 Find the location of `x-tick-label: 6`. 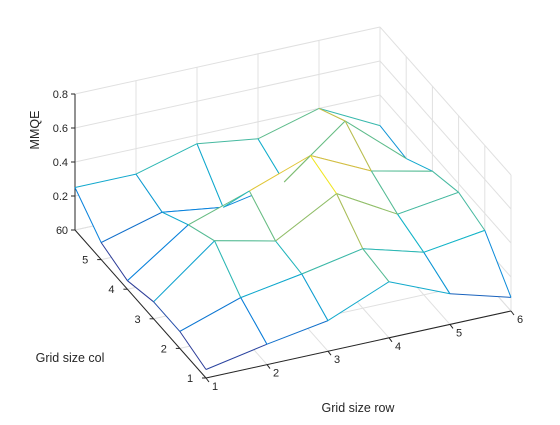

x-tick-label: 6 is located at coordinates (520, 320).